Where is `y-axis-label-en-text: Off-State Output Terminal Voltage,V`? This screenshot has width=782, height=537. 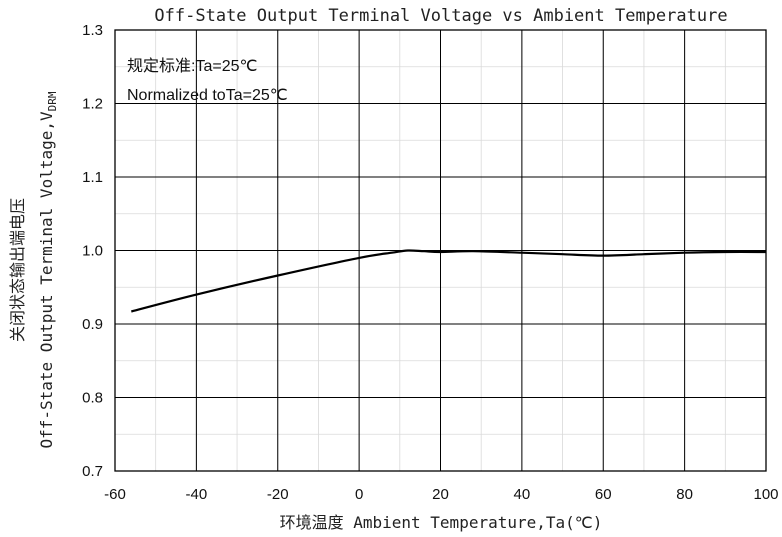 y-axis-label-en-text: Off-State Output Terminal Voltage,V is located at coordinates (46, 280).